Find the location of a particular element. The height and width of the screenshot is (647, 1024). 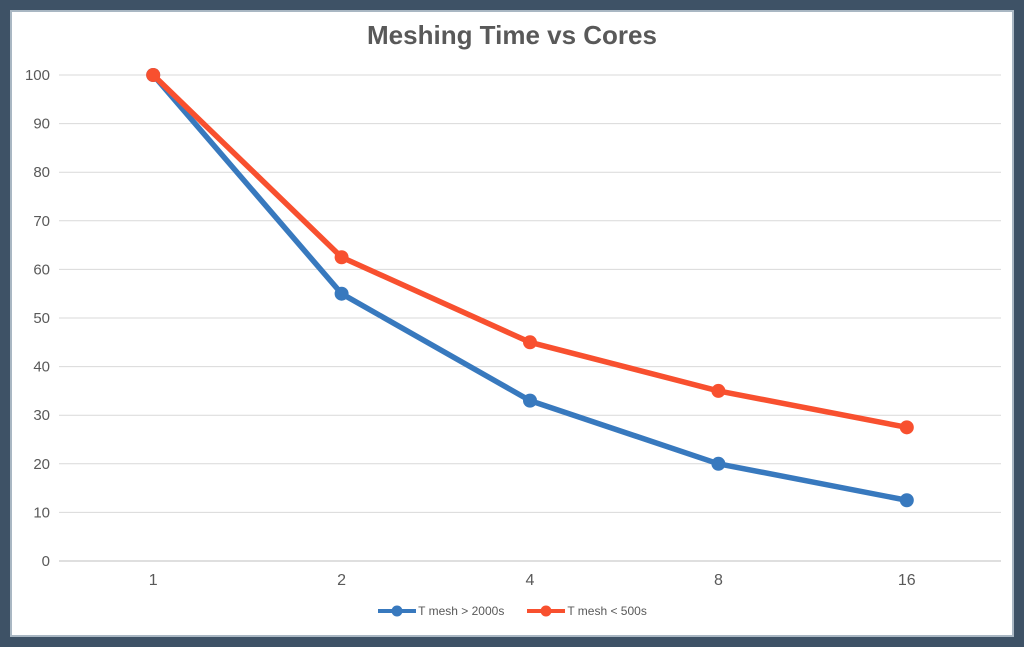

legend-item-series-1: T mesh < 500s is located at coordinates (586, 611).